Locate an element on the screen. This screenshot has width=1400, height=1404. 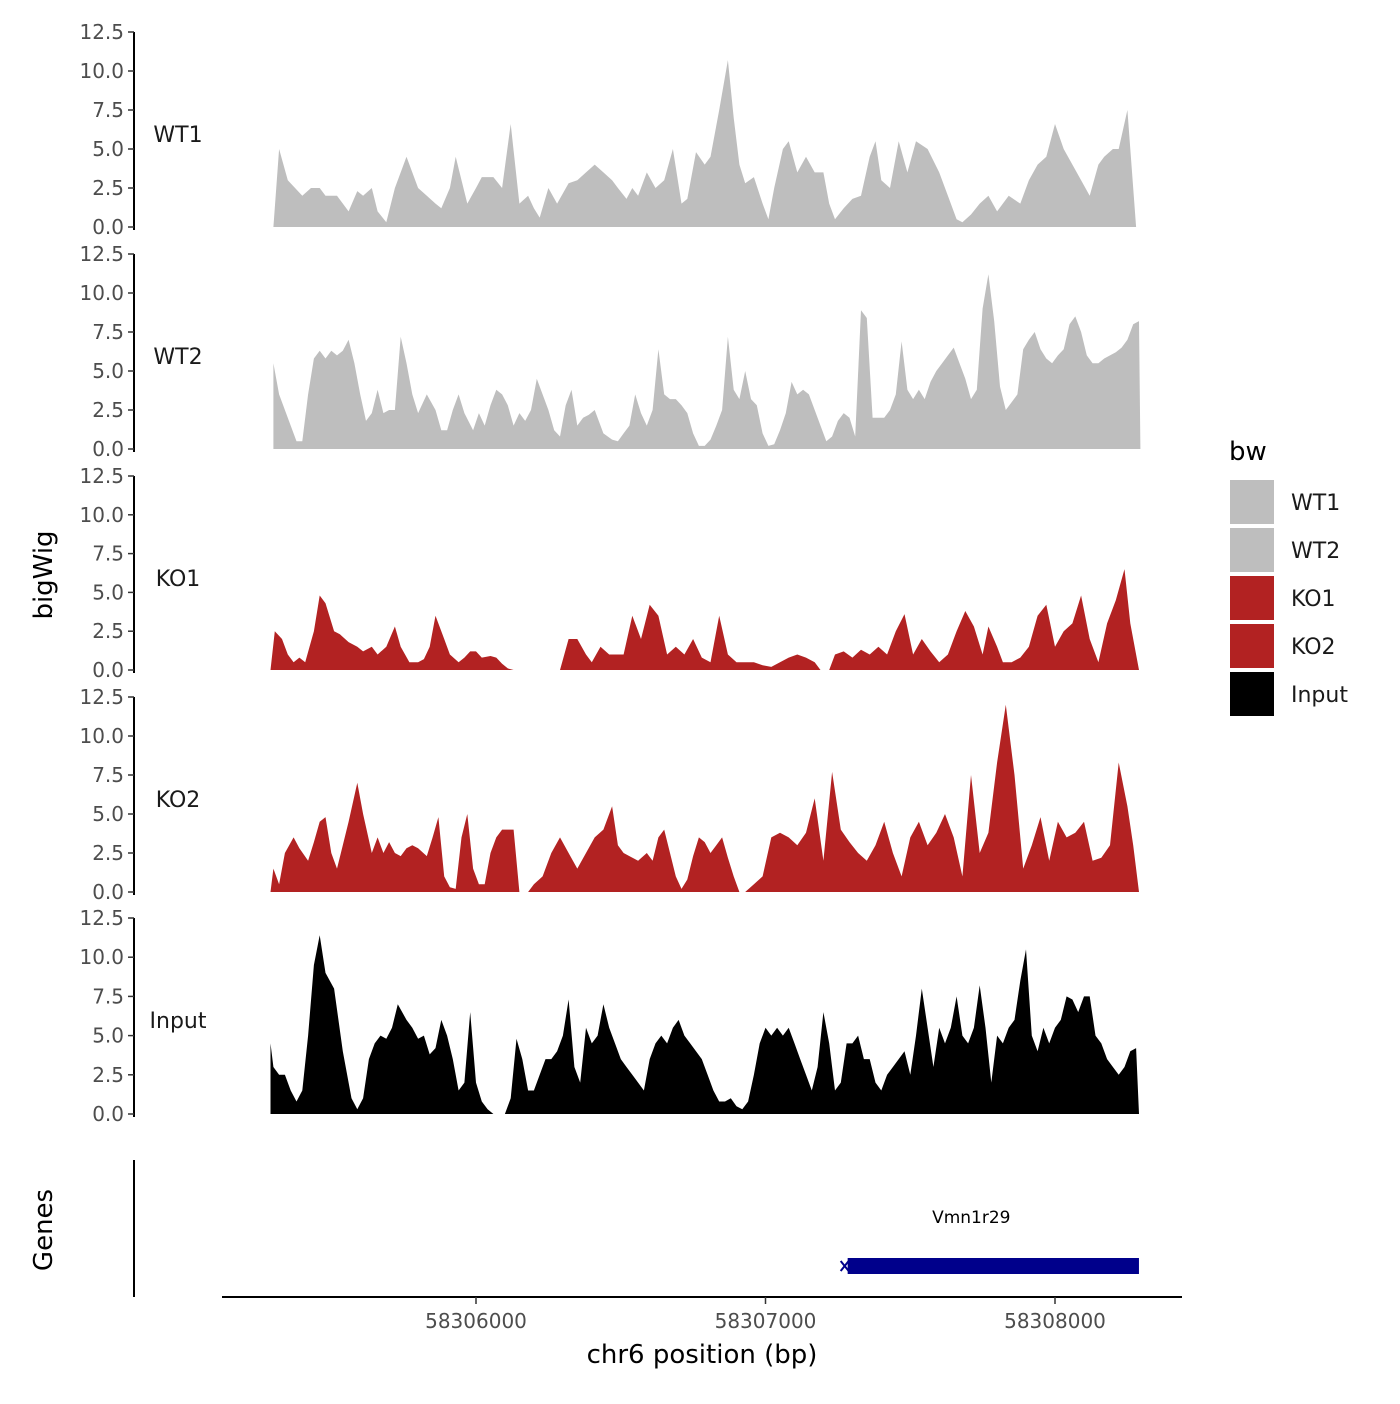
legend-label-wt2: WT2 is located at coordinates (1315, 551).